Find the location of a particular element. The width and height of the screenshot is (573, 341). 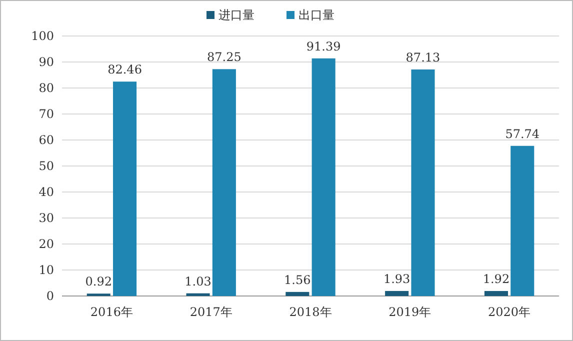

y-tick-label: 50 is located at coordinates (46, 166).